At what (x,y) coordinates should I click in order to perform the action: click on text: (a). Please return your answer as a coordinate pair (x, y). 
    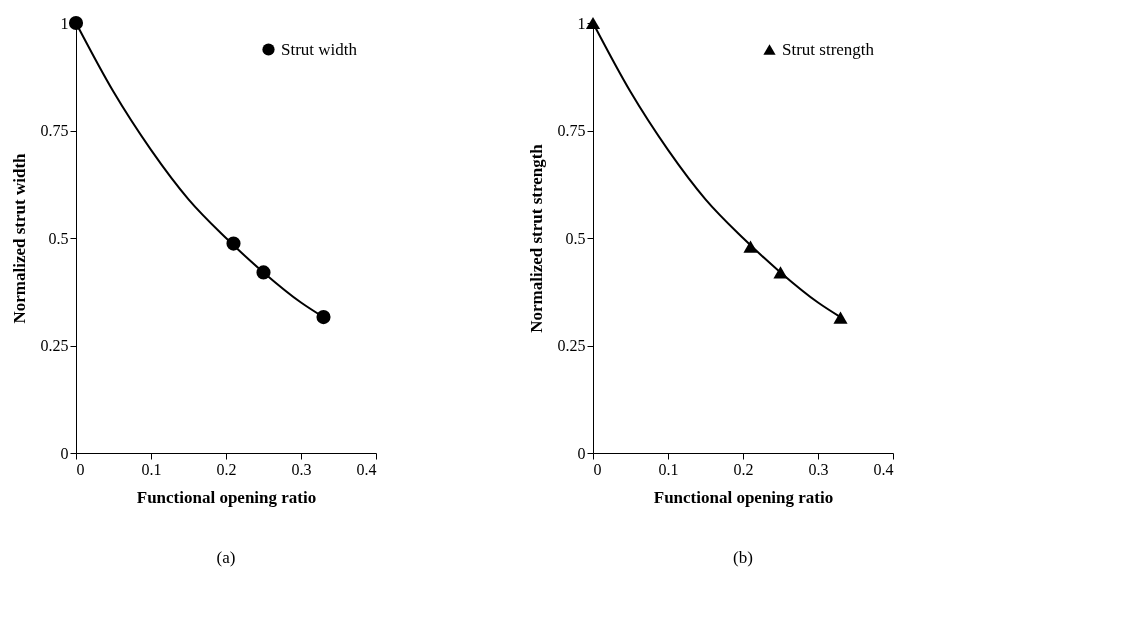
    Looking at the image, I should click on (226, 557).